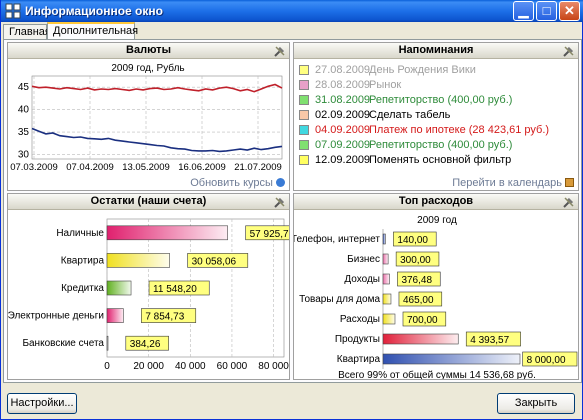 Image resolution: width=583 pixels, height=420 pixels. I want to click on expenses-value-label: 465,00, so click(418, 300).